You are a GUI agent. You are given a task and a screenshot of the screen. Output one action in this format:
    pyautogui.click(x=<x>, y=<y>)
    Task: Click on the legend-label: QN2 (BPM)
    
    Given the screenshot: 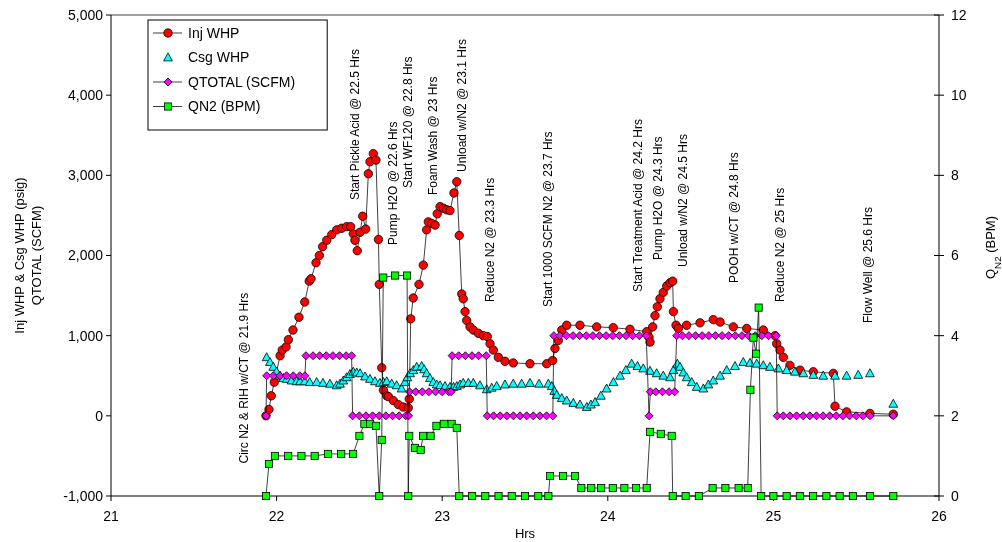 What is the action you would take?
    pyautogui.click(x=224, y=106)
    